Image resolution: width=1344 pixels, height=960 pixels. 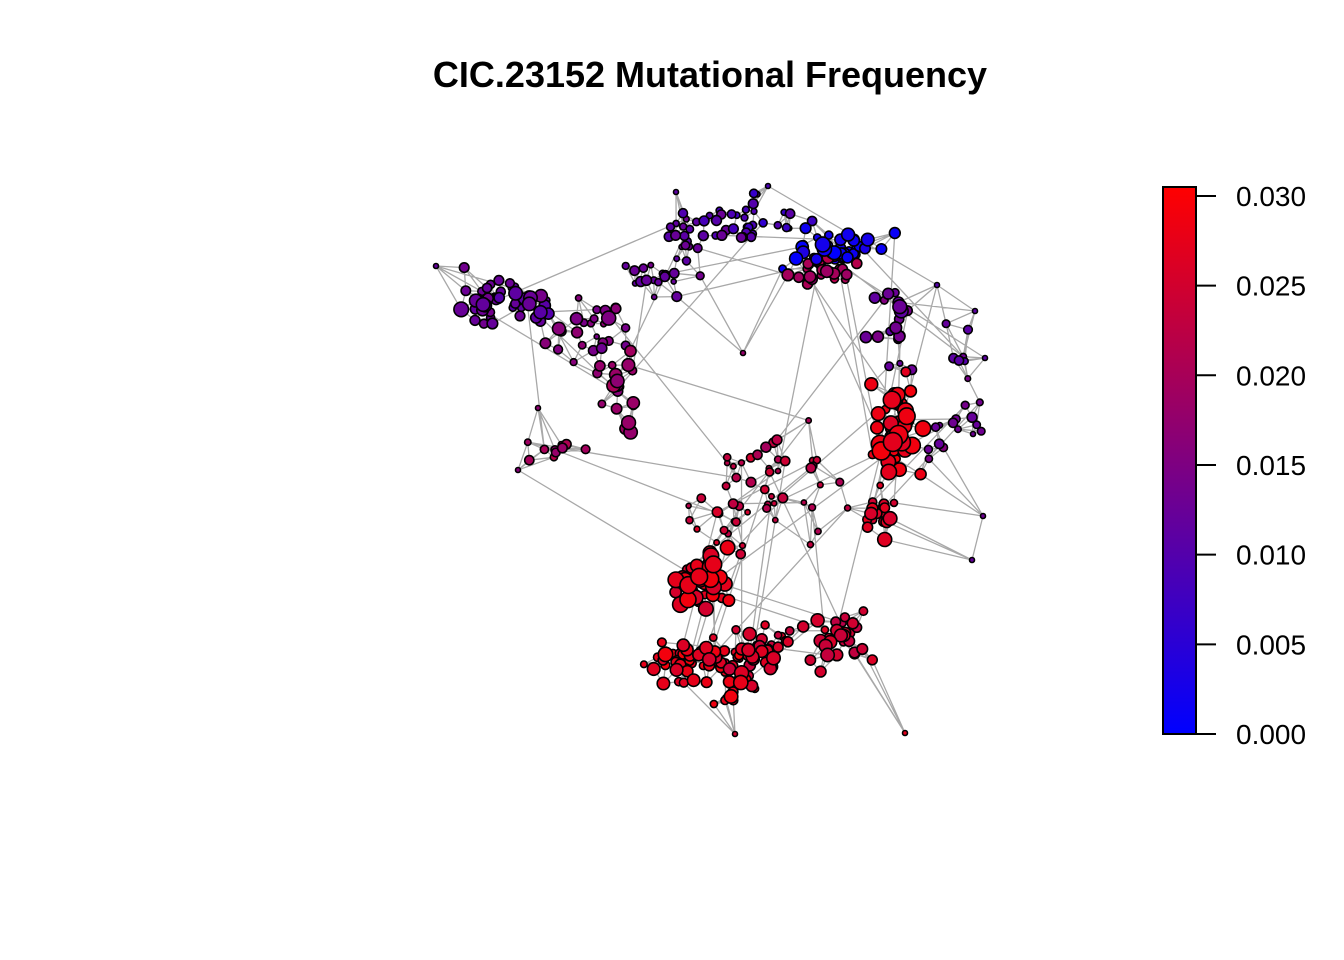 What do you see at coordinates (1271, 555) in the screenshot?
I see `color-legend-tick-label: 0.010` at bounding box center [1271, 555].